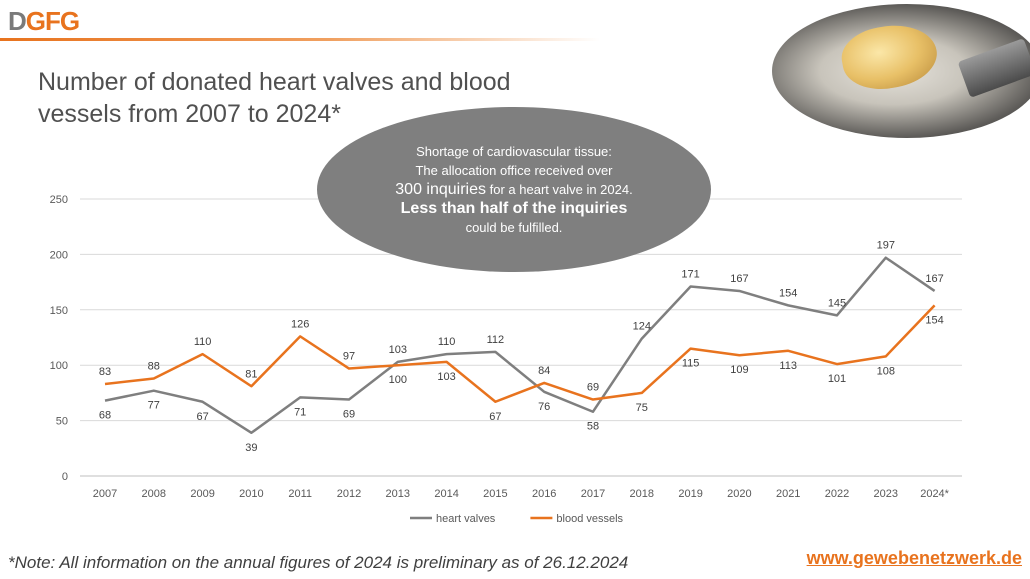  I want to click on dgfg-logo: DGFG, so click(44, 21).